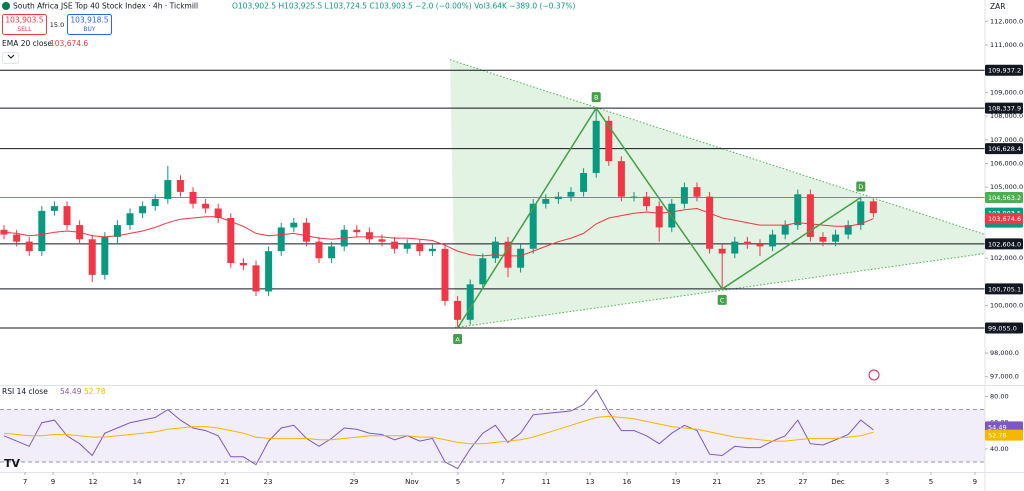 This screenshot has width=1024, height=491. What do you see at coordinates (93, 482) in the screenshot?
I see `x-tick-label: 12` at bounding box center [93, 482].